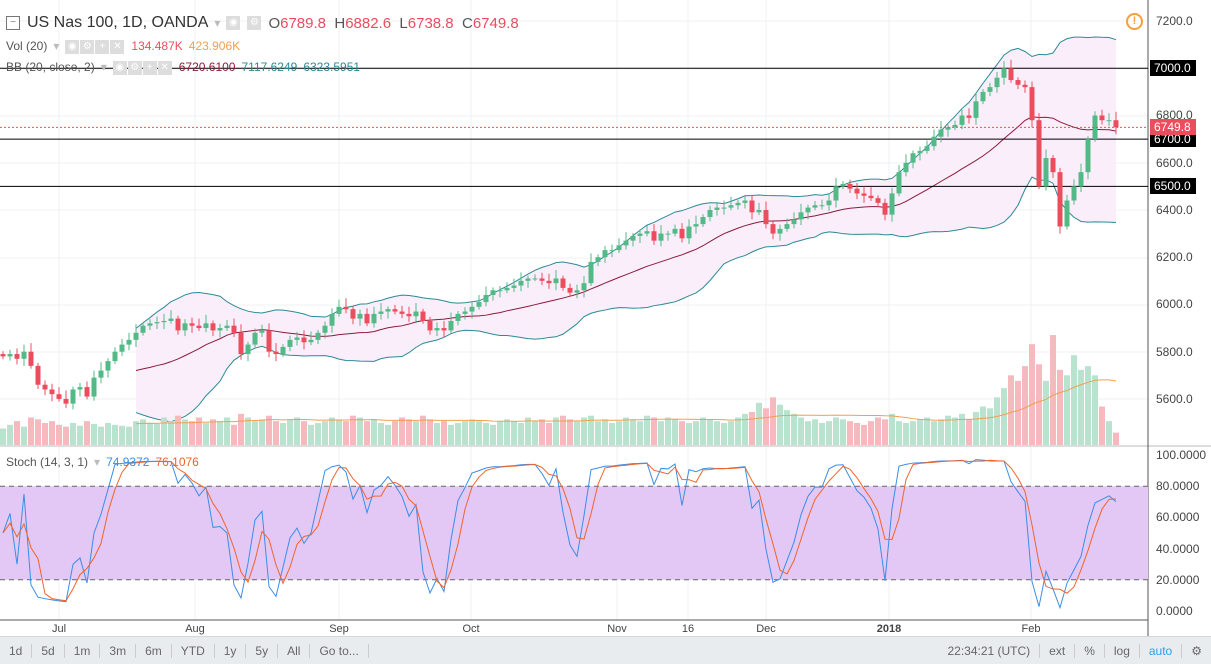  Describe the element at coordinates (1174, 209) in the screenshot. I see `price-axis-label: 6400.0` at that location.